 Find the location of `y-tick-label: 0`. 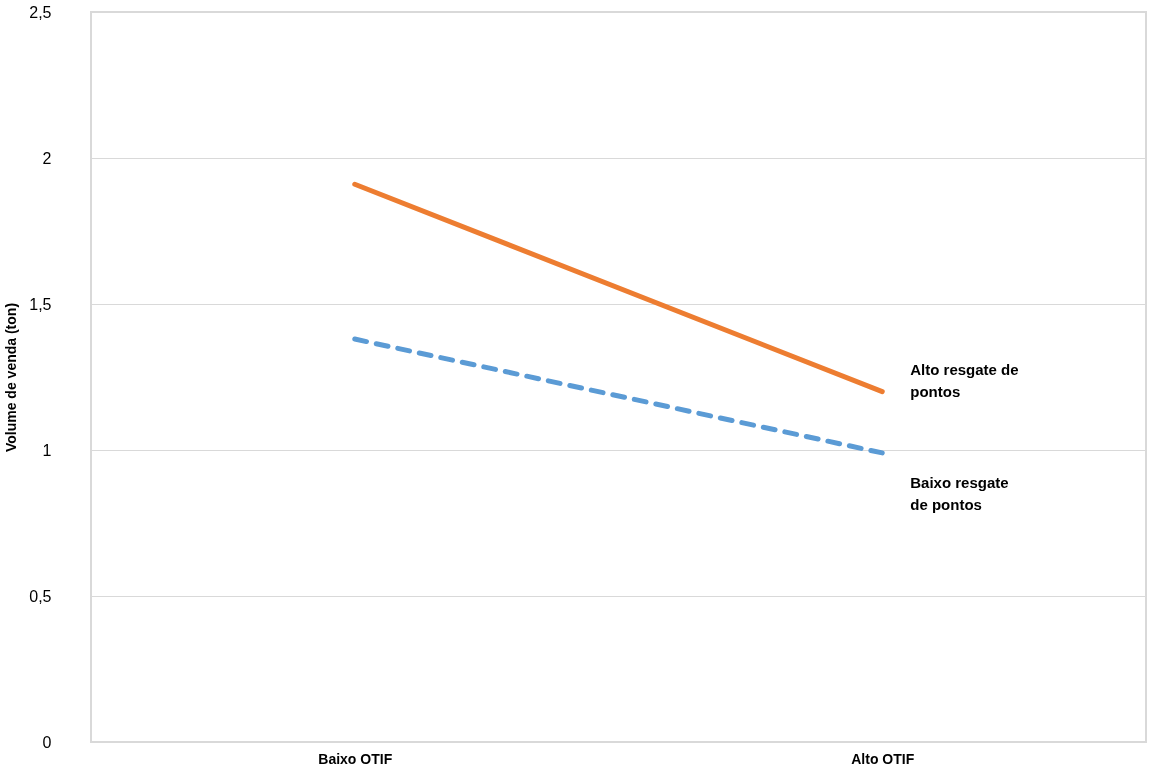

y-tick-label: 0 is located at coordinates (47, 742).